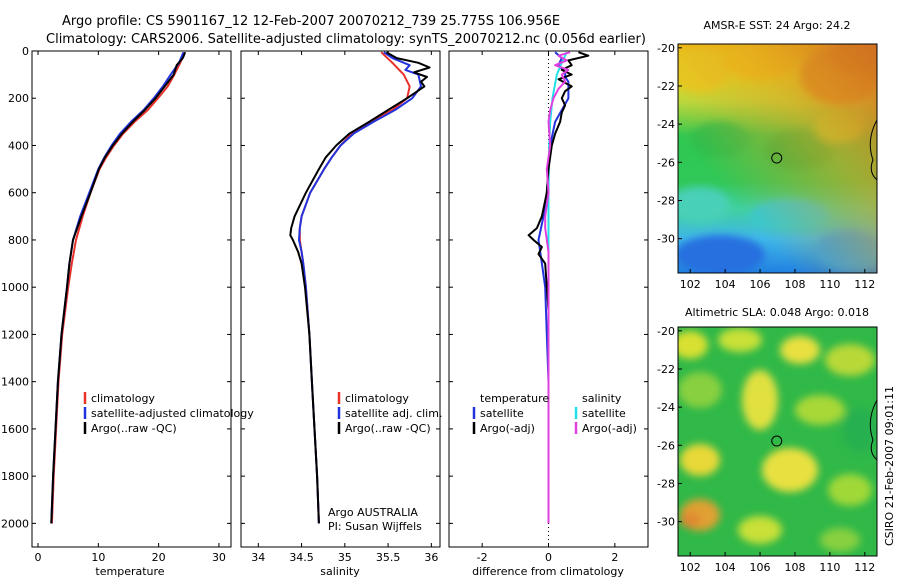 This screenshot has height=580, width=900. Describe the element at coordinates (15, 476) in the screenshot. I see `y-tick-label: 1800` at that location.